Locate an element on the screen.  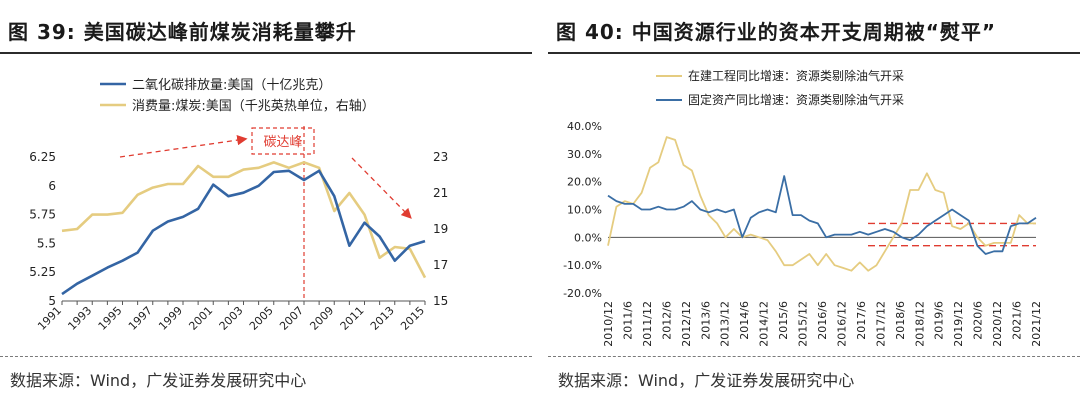
peak-label-box is located at coordinates (283, 141).